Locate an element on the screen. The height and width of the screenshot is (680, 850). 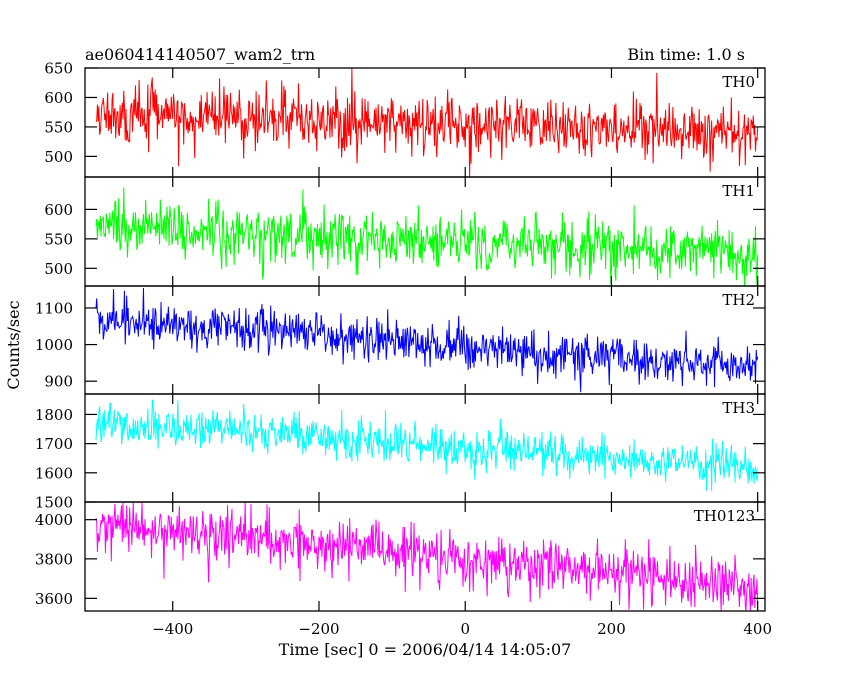
y-tick-label: 1100 is located at coordinates (54, 308).